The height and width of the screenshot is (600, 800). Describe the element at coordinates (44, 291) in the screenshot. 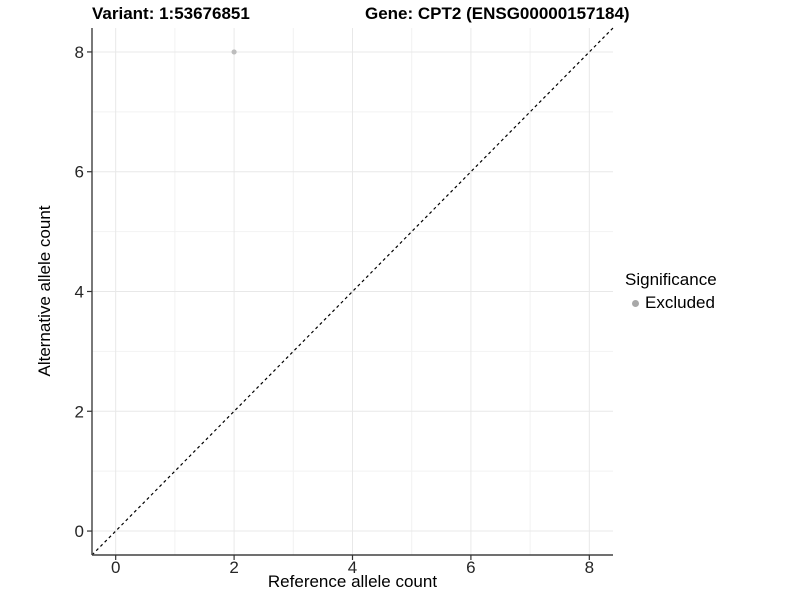

I see `y-axis-title: Alternative allele count` at that location.